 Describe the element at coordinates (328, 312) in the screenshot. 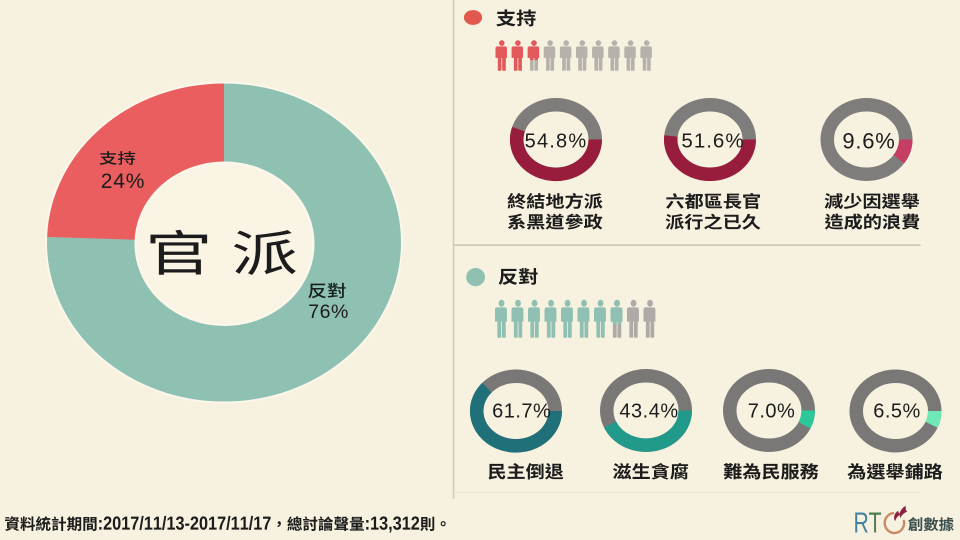

I see `svg-text: 76%` at that location.